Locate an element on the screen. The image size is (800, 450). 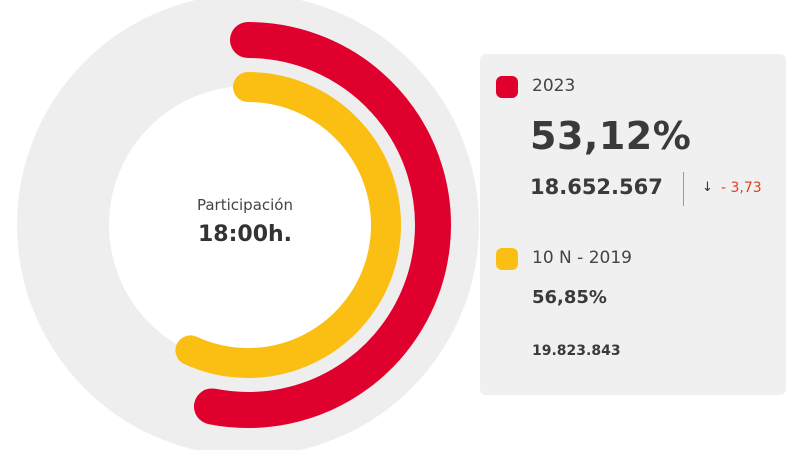
legend-swatch-10n-2019 is located at coordinates (507, 259).